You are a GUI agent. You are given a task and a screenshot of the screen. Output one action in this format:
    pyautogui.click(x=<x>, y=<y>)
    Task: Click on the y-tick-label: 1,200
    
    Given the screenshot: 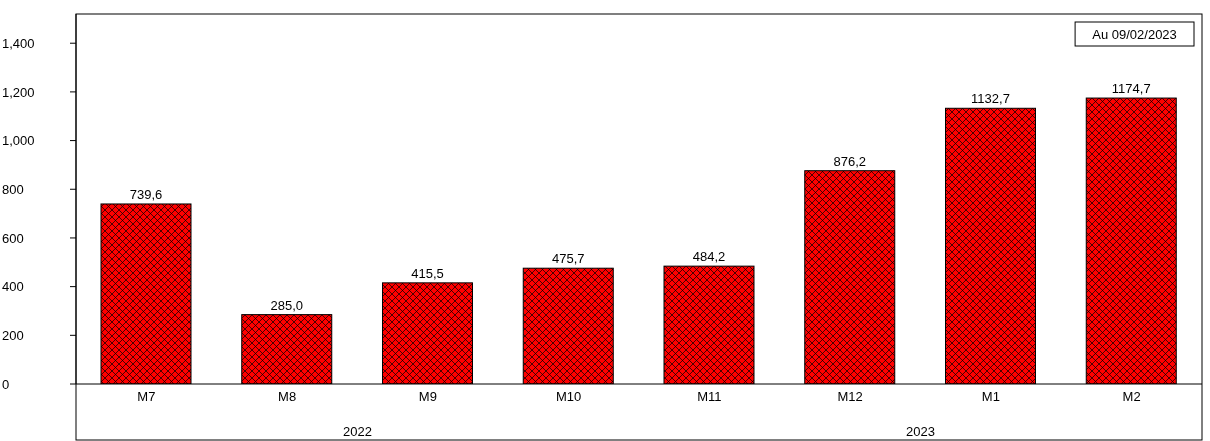 What is the action you would take?
    pyautogui.click(x=18, y=92)
    